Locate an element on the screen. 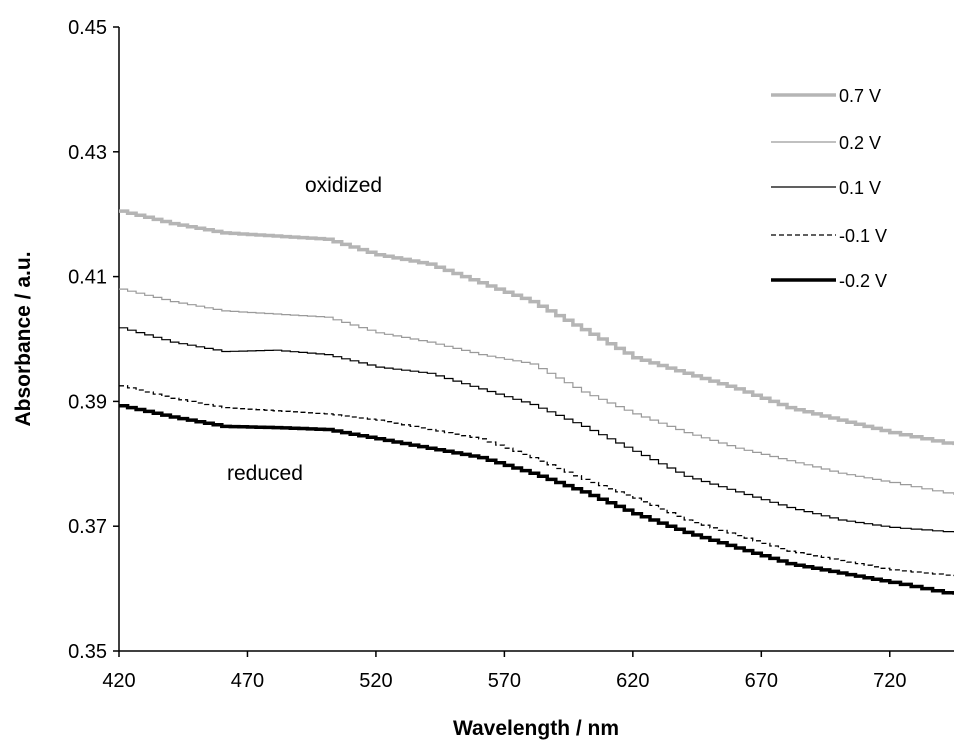 The image size is (954, 740). y-tick-label: 0.45 is located at coordinates (87, 28).